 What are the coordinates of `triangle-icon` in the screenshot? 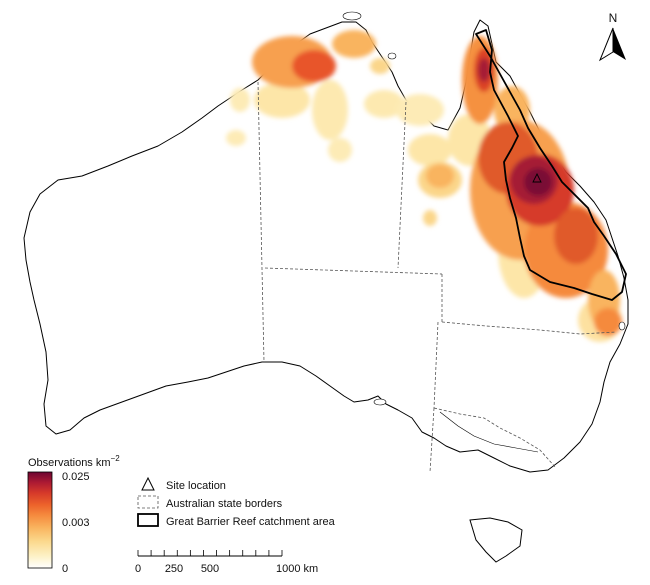 It's located at (148, 483).